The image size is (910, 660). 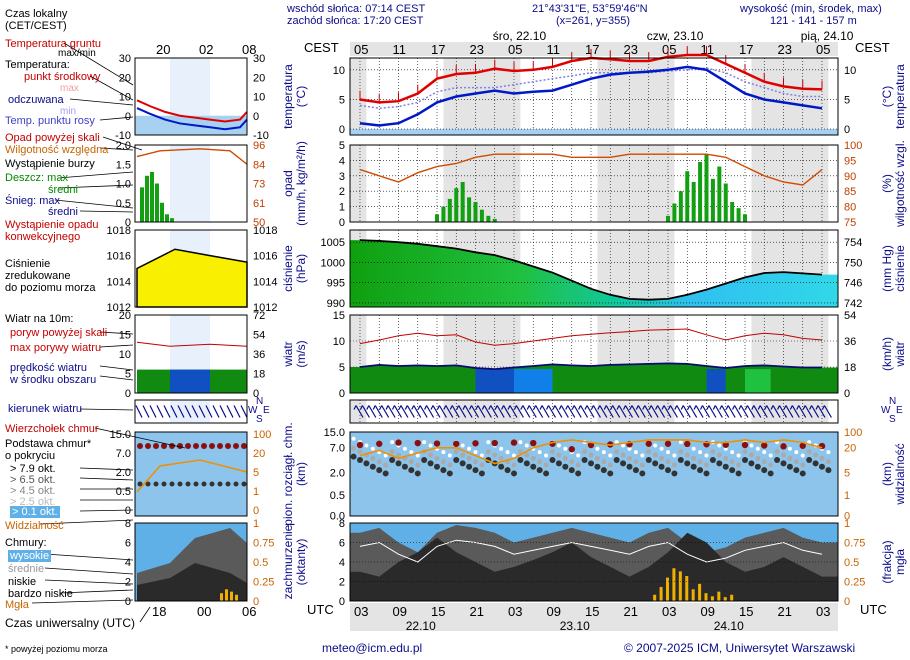 What do you see at coordinates (372, 648) in the screenshot?
I see `footer-email: meteo@icm.edu.pl` at bounding box center [372, 648].